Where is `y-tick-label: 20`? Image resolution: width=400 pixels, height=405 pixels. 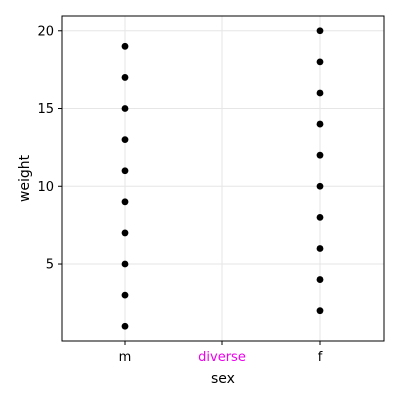
y-tick-label: 20 is located at coordinates (45, 31).